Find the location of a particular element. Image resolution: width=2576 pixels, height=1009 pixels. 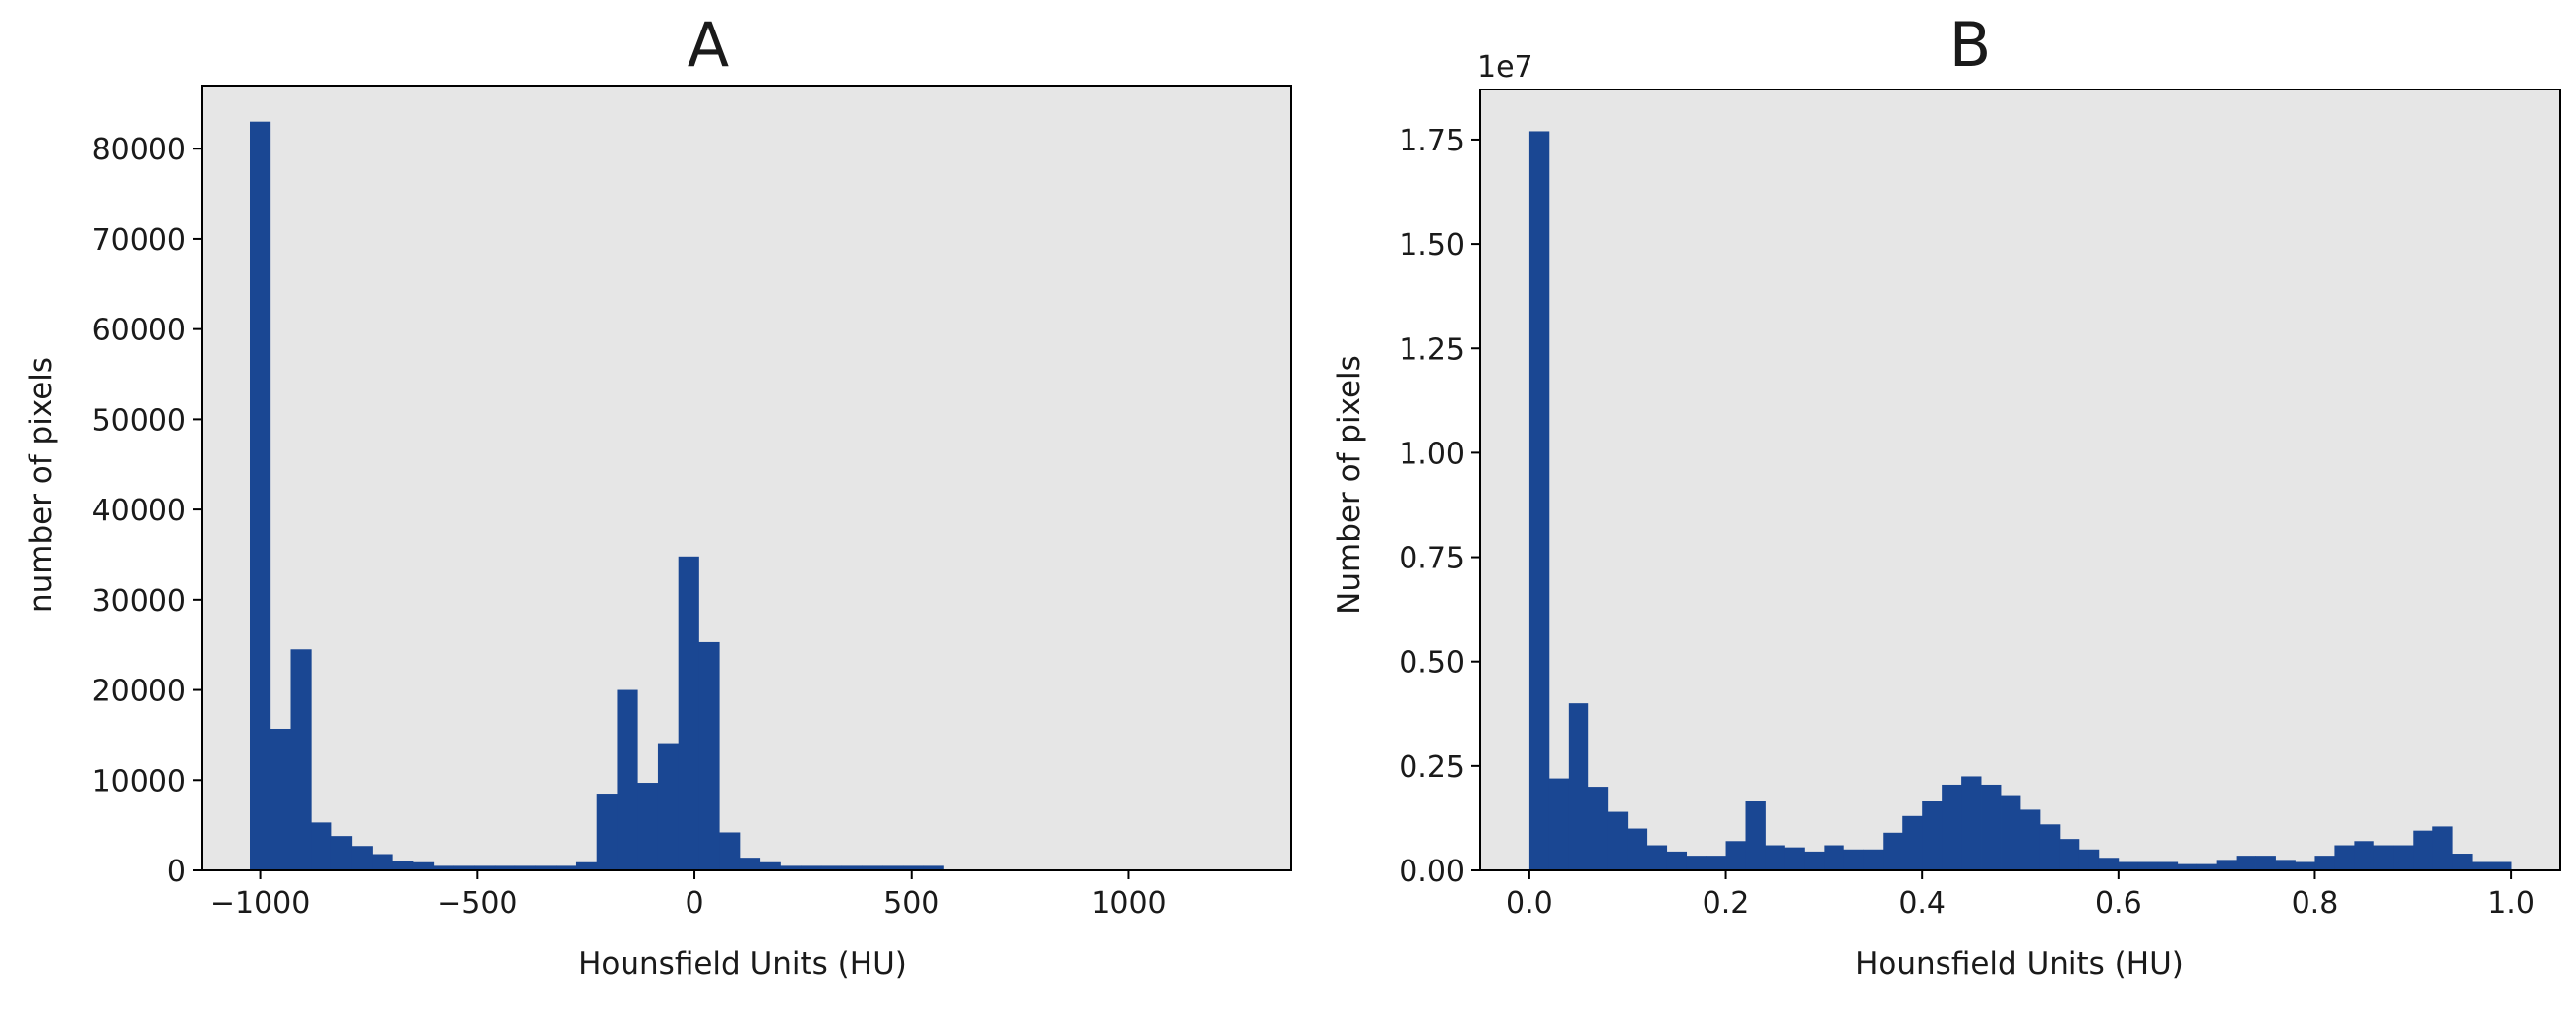

panel-b-x-tick-label: 0.0 is located at coordinates (1529, 903).